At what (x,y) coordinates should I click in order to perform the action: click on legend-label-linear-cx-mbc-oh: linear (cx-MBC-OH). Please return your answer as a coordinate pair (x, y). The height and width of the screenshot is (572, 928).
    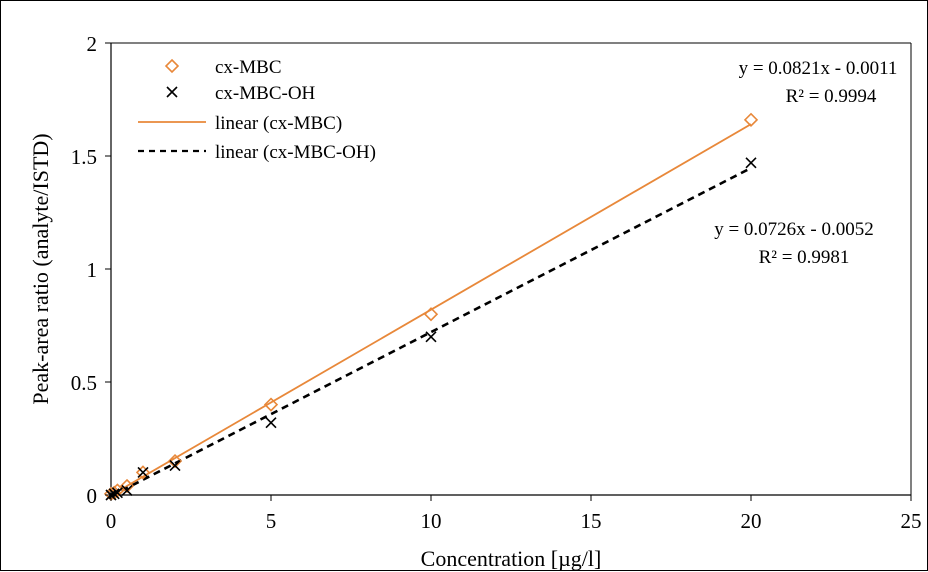
    Looking at the image, I should click on (295, 152).